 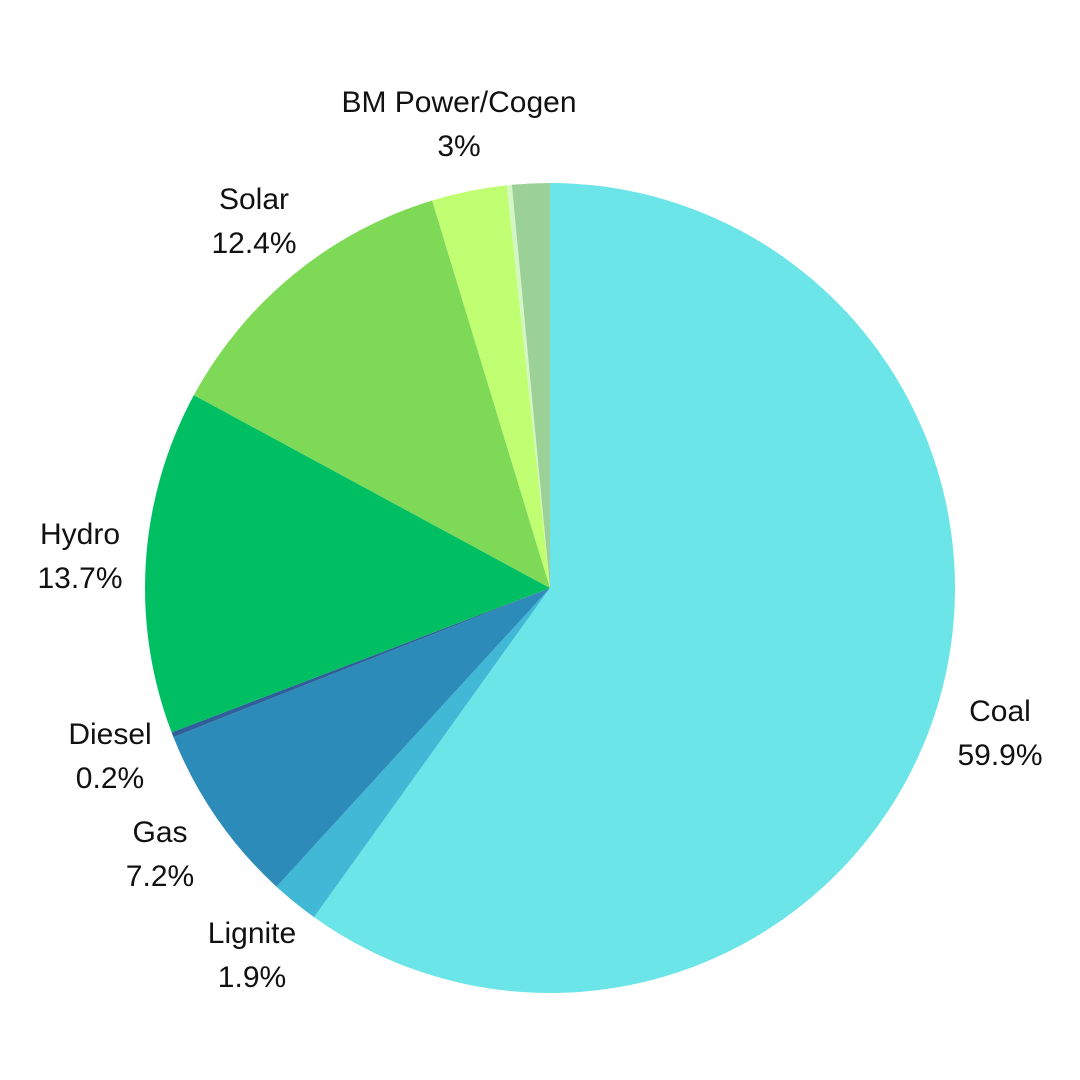 I want to click on label-diesel-name: Diesel, so click(x=110, y=734).